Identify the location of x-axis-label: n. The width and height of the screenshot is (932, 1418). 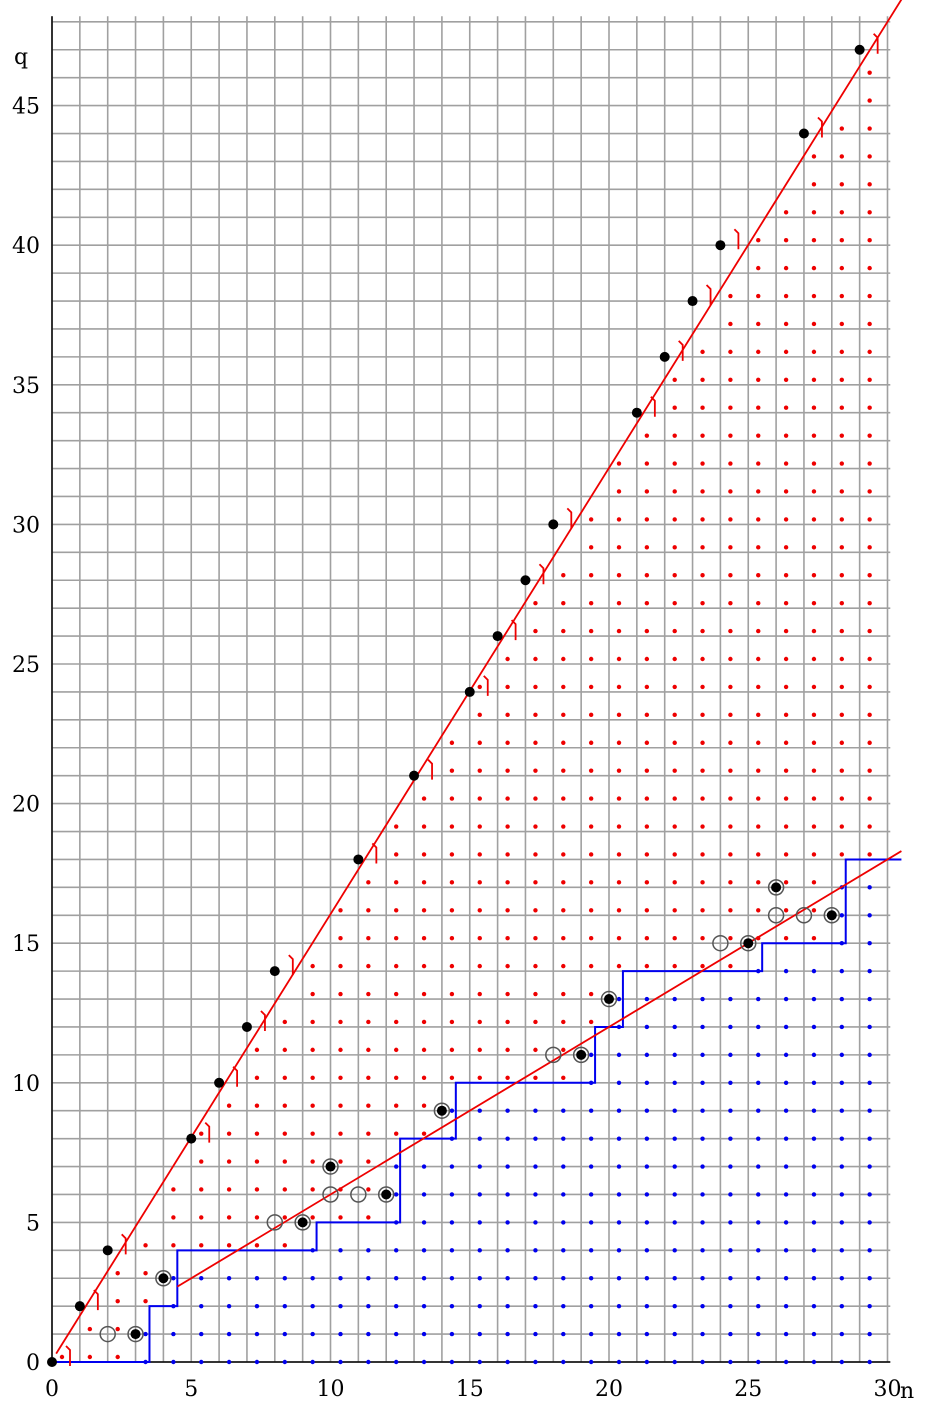
(907, 1391).